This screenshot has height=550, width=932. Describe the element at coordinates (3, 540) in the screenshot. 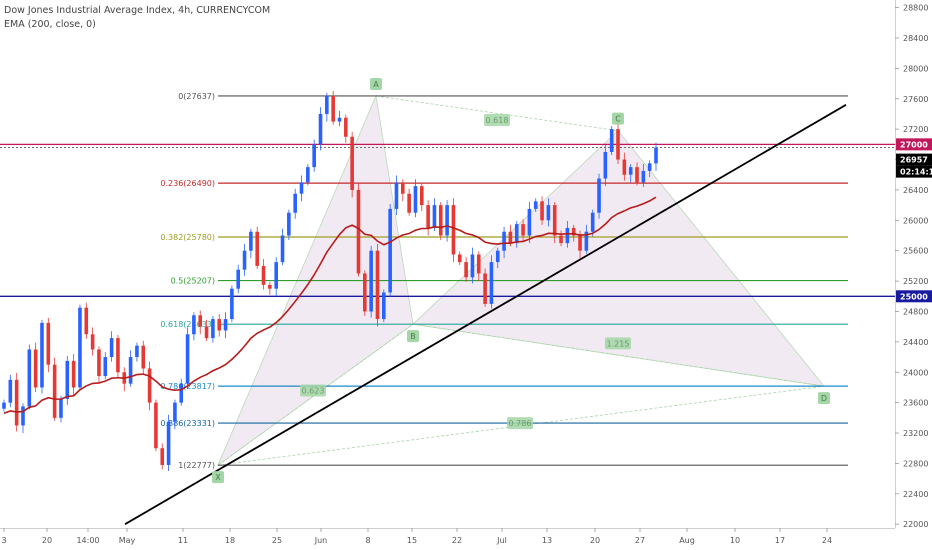

I see `x-tick-label: 3` at that location.